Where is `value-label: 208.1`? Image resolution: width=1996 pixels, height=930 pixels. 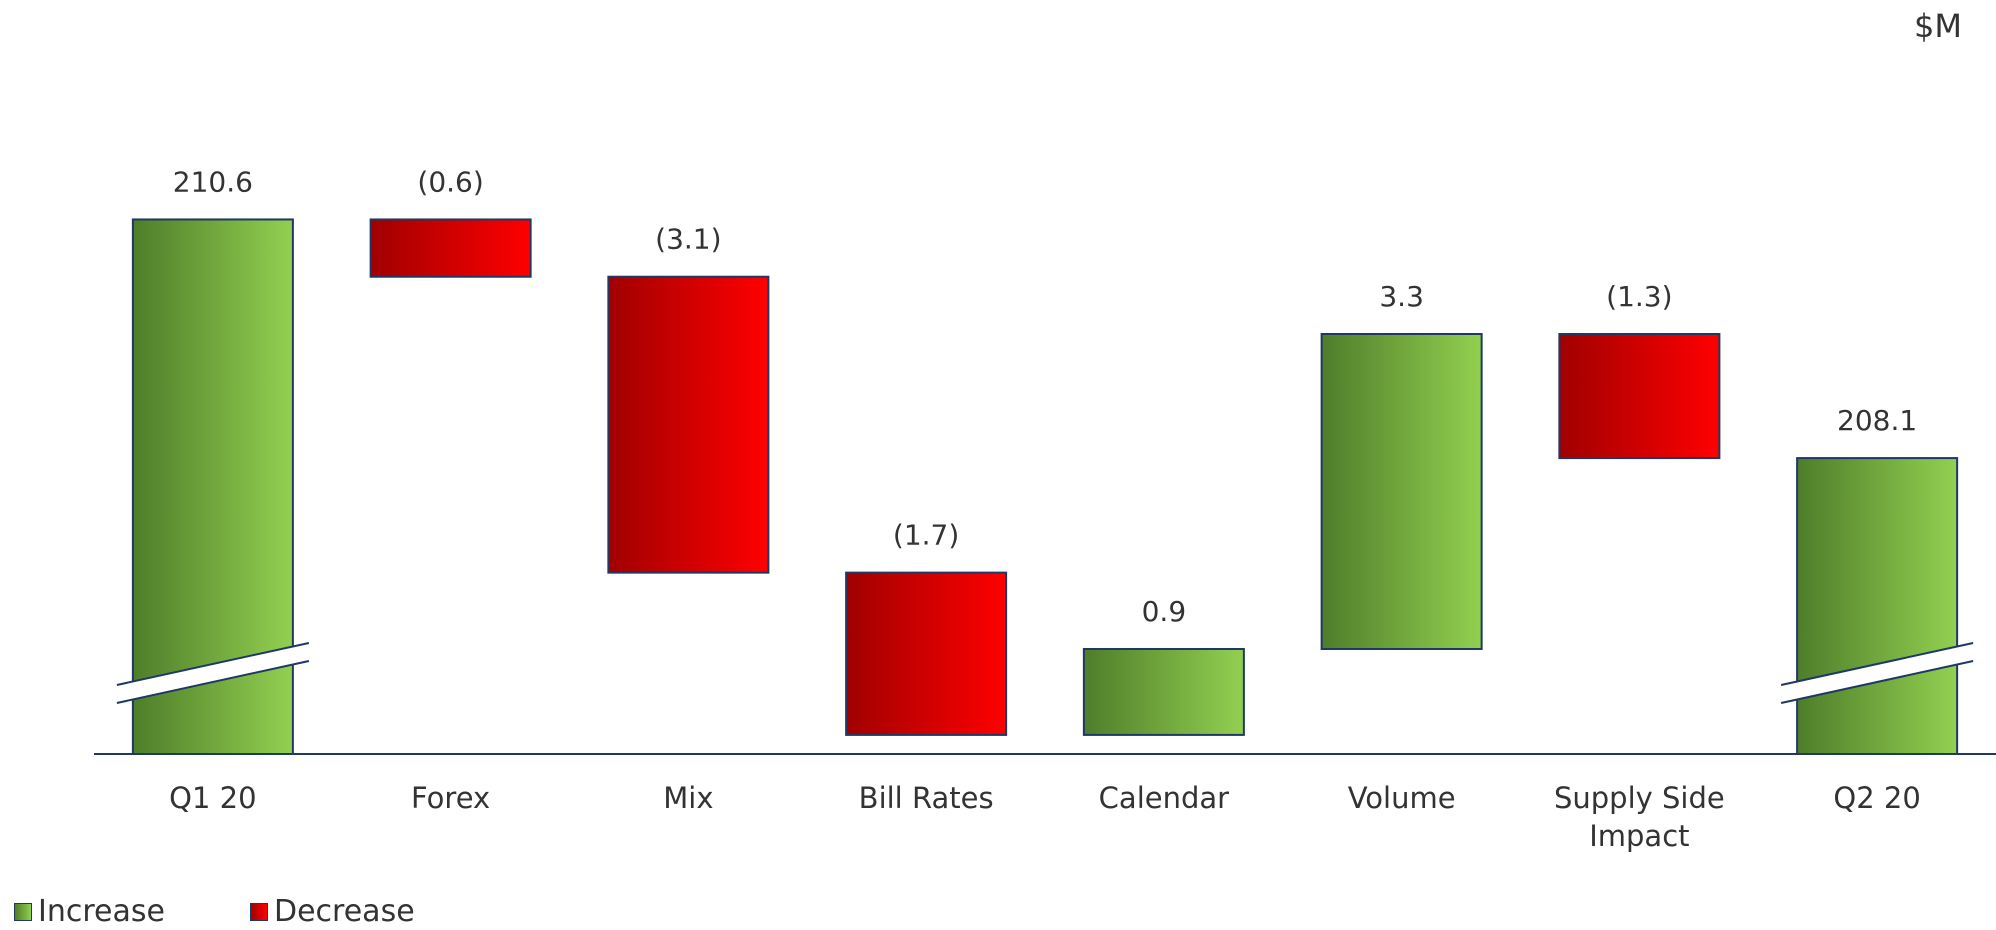 value-label: 208.1 is located at coordinates (1877, 420).